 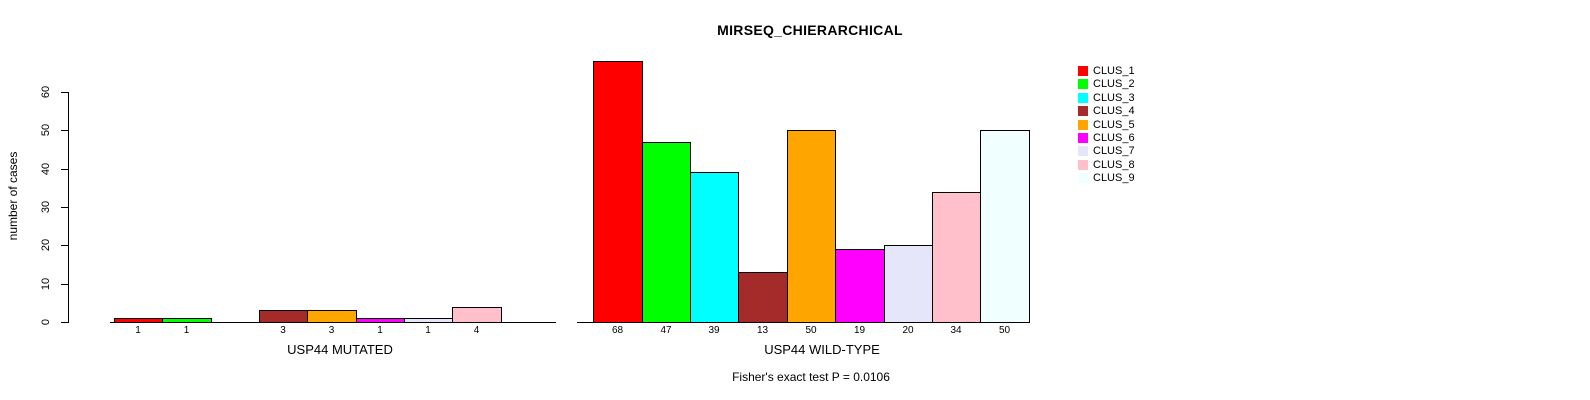 What do you see at coordinates (1114, 84) in the screenshot?
I see `legend-label-clus-2: CLUS_2` at bounding box center [1114, 84].